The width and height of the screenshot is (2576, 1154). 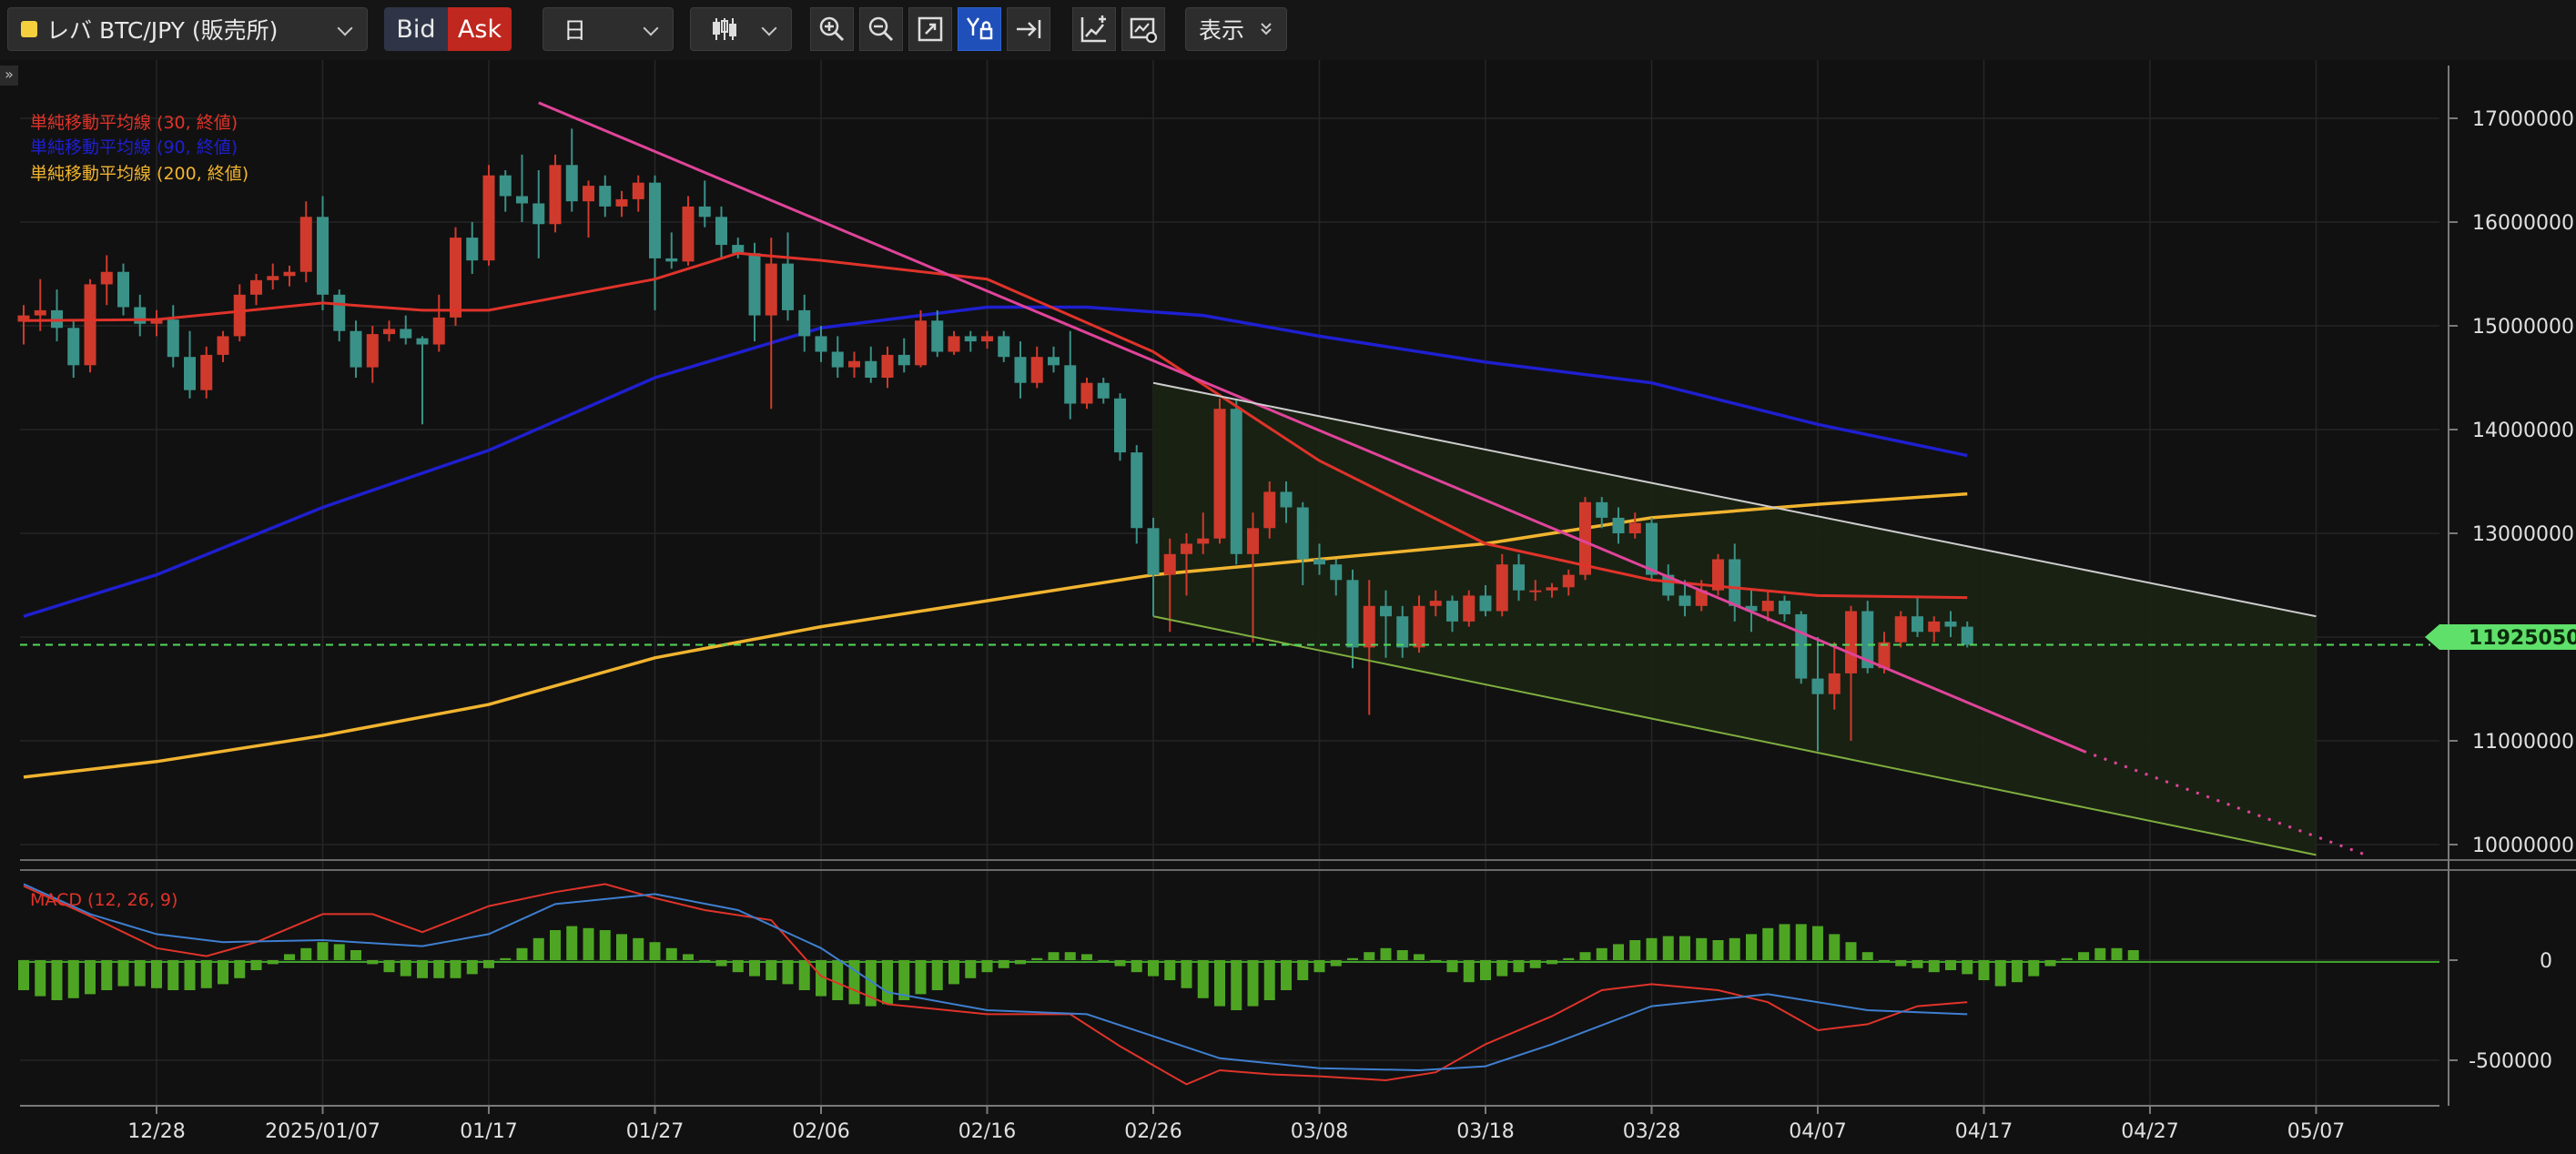 I want to click on zoom-in-button, so click(x=832, y=29).